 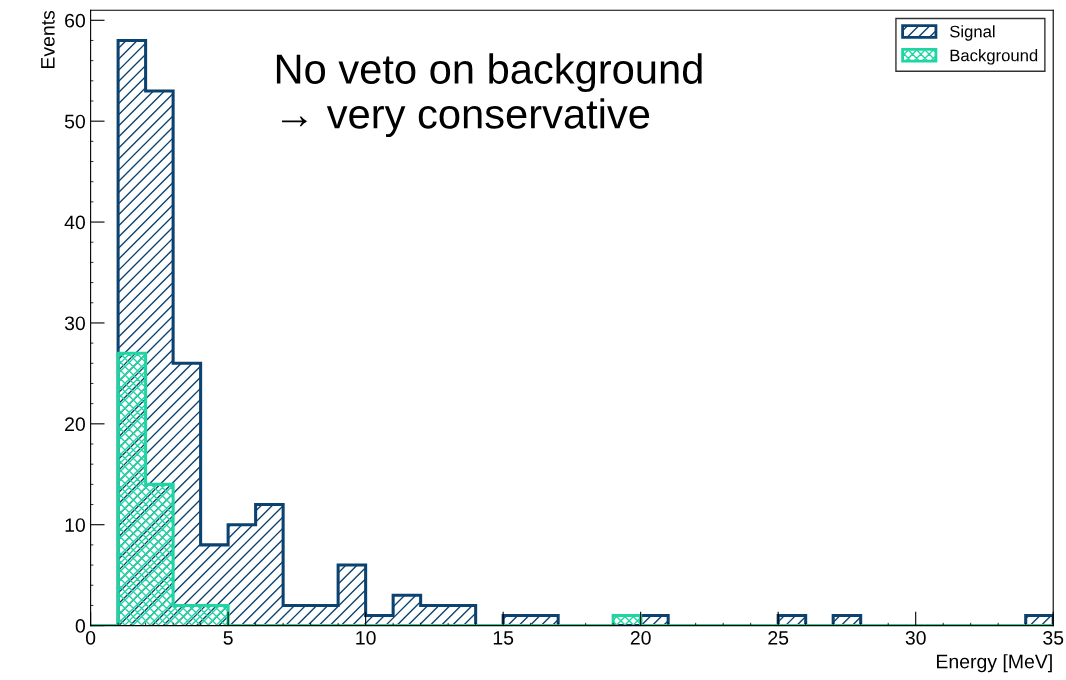 What do you see at coordinates (75, 20) in the screenshot?
I see `y-tick-label: 60` at bounding box center [75, 20].